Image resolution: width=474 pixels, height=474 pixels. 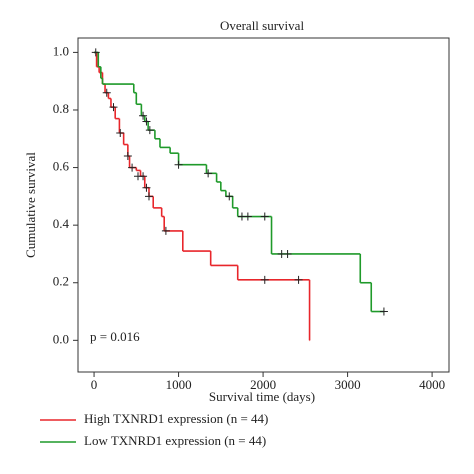 What do you see at coordinates (61, 108) in the screenshot?
I see `y-tick-label: 0.8` at bounding box center [61, 108].